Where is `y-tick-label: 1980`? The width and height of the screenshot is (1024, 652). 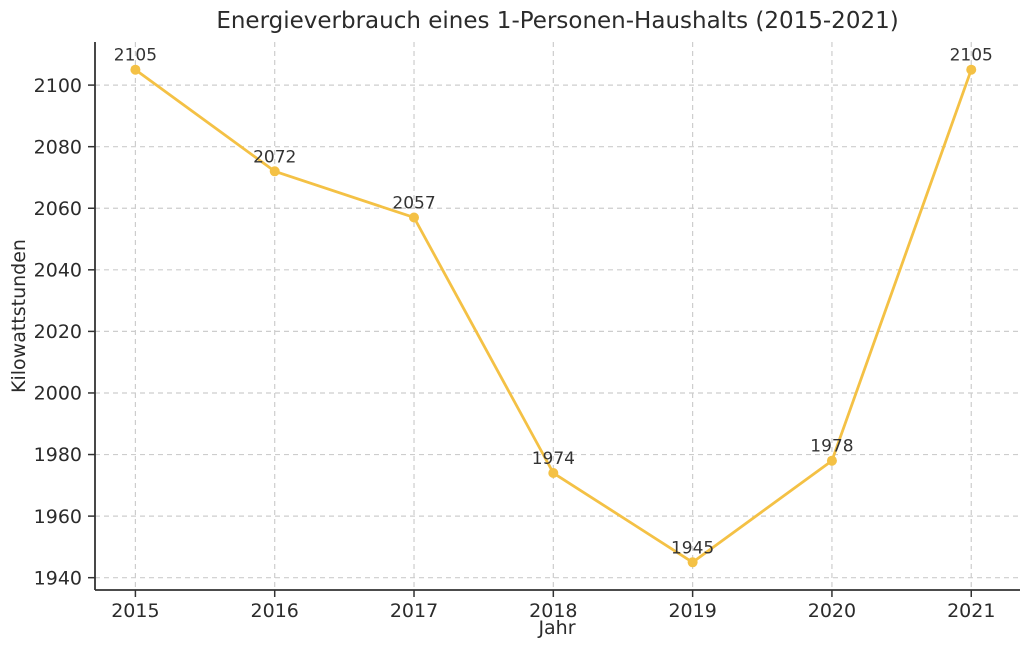 y-tick-label: 1980 is located at coordinates (58, 455).